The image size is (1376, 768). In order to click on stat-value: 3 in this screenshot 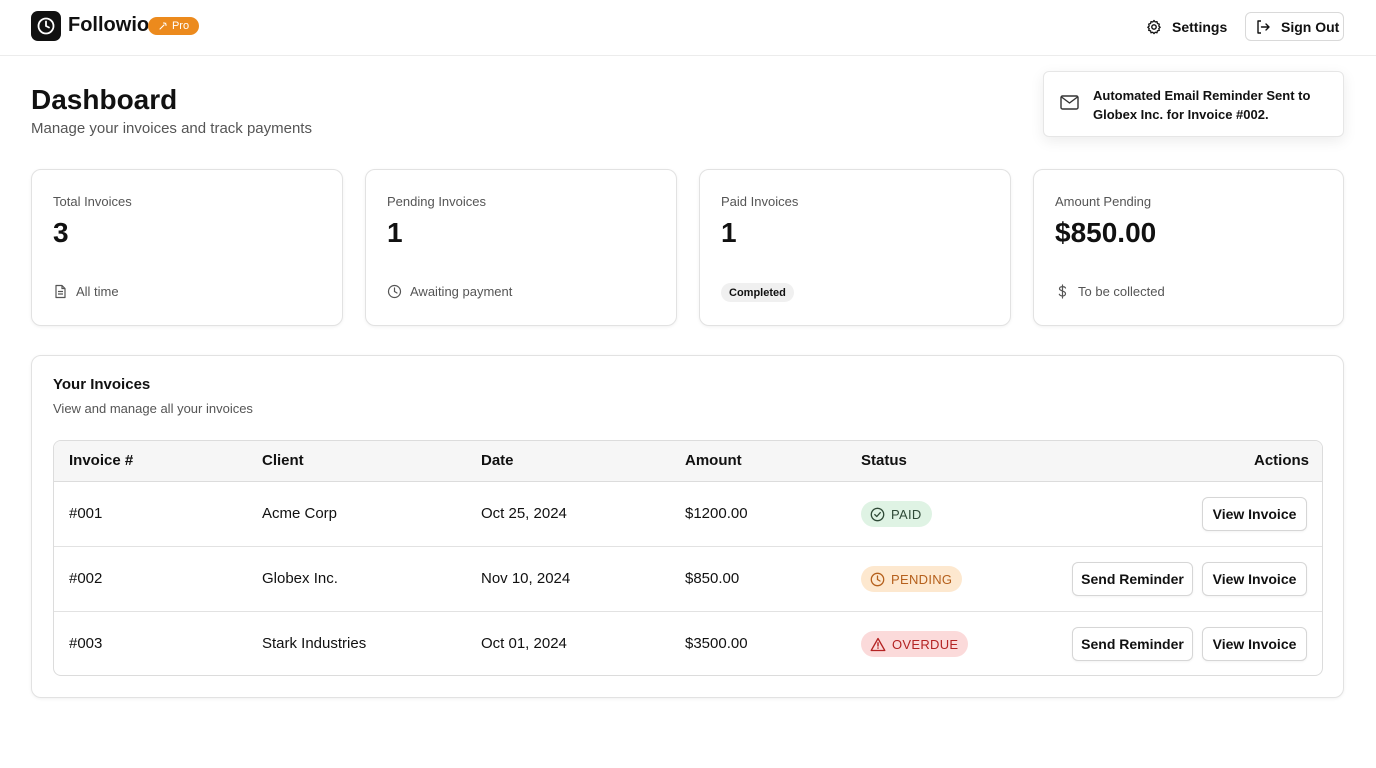, I will do `click(61, 232)`.